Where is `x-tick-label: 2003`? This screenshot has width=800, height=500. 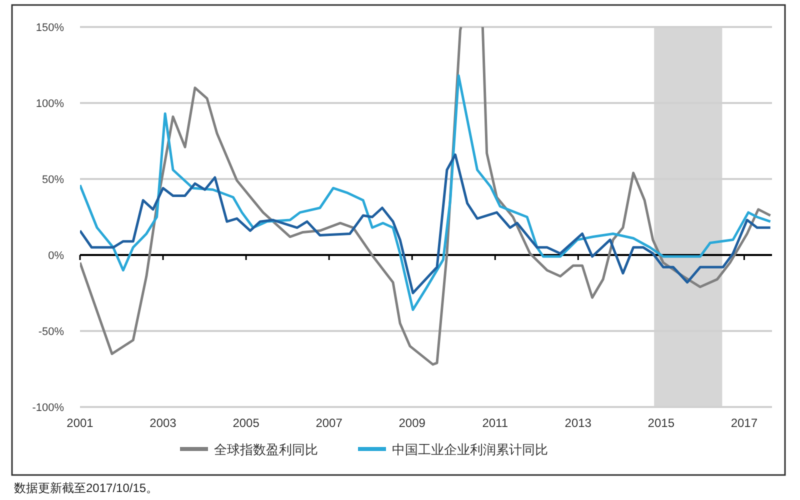 x-tick-label: 2003 is located at coordinates (163, 423).